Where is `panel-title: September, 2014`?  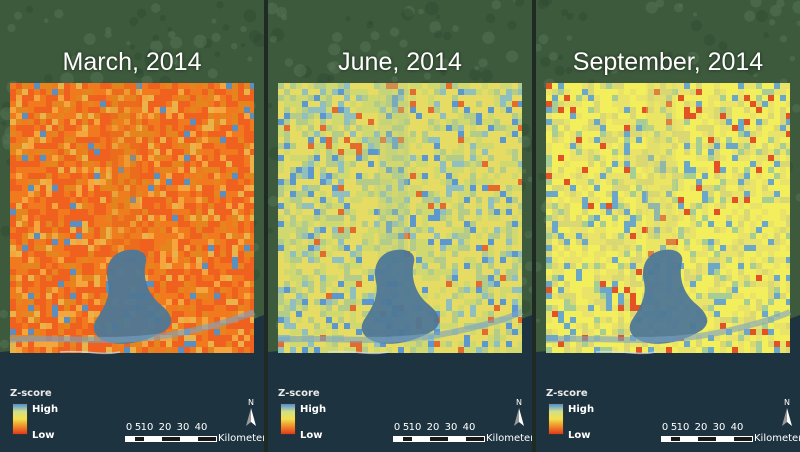
panel-title: September, 2014 is located at coordinates (668, 62).